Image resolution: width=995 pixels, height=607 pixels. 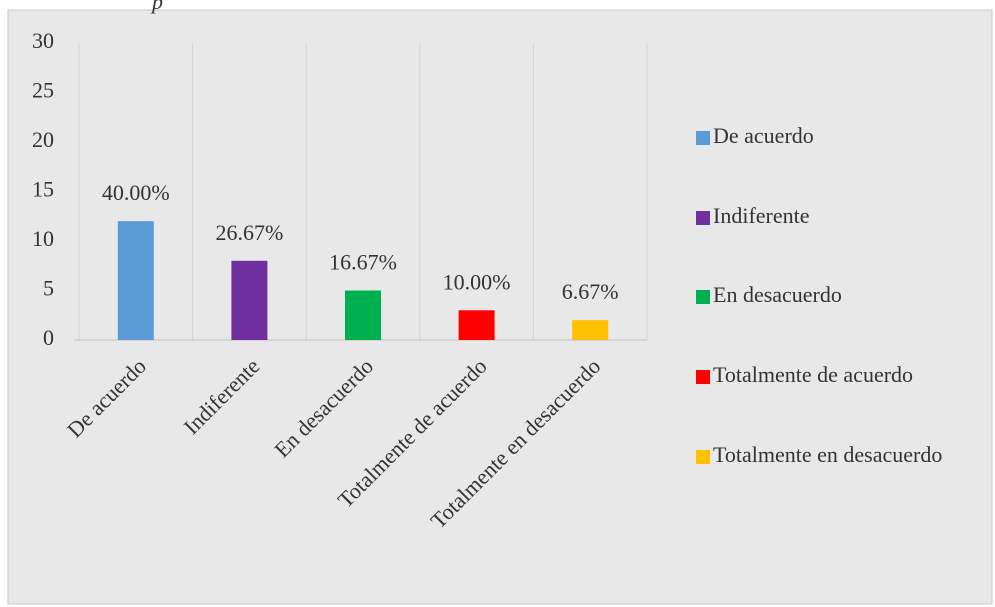 I want to click on legend-label: Indiferente, so click(x=761, y=215).